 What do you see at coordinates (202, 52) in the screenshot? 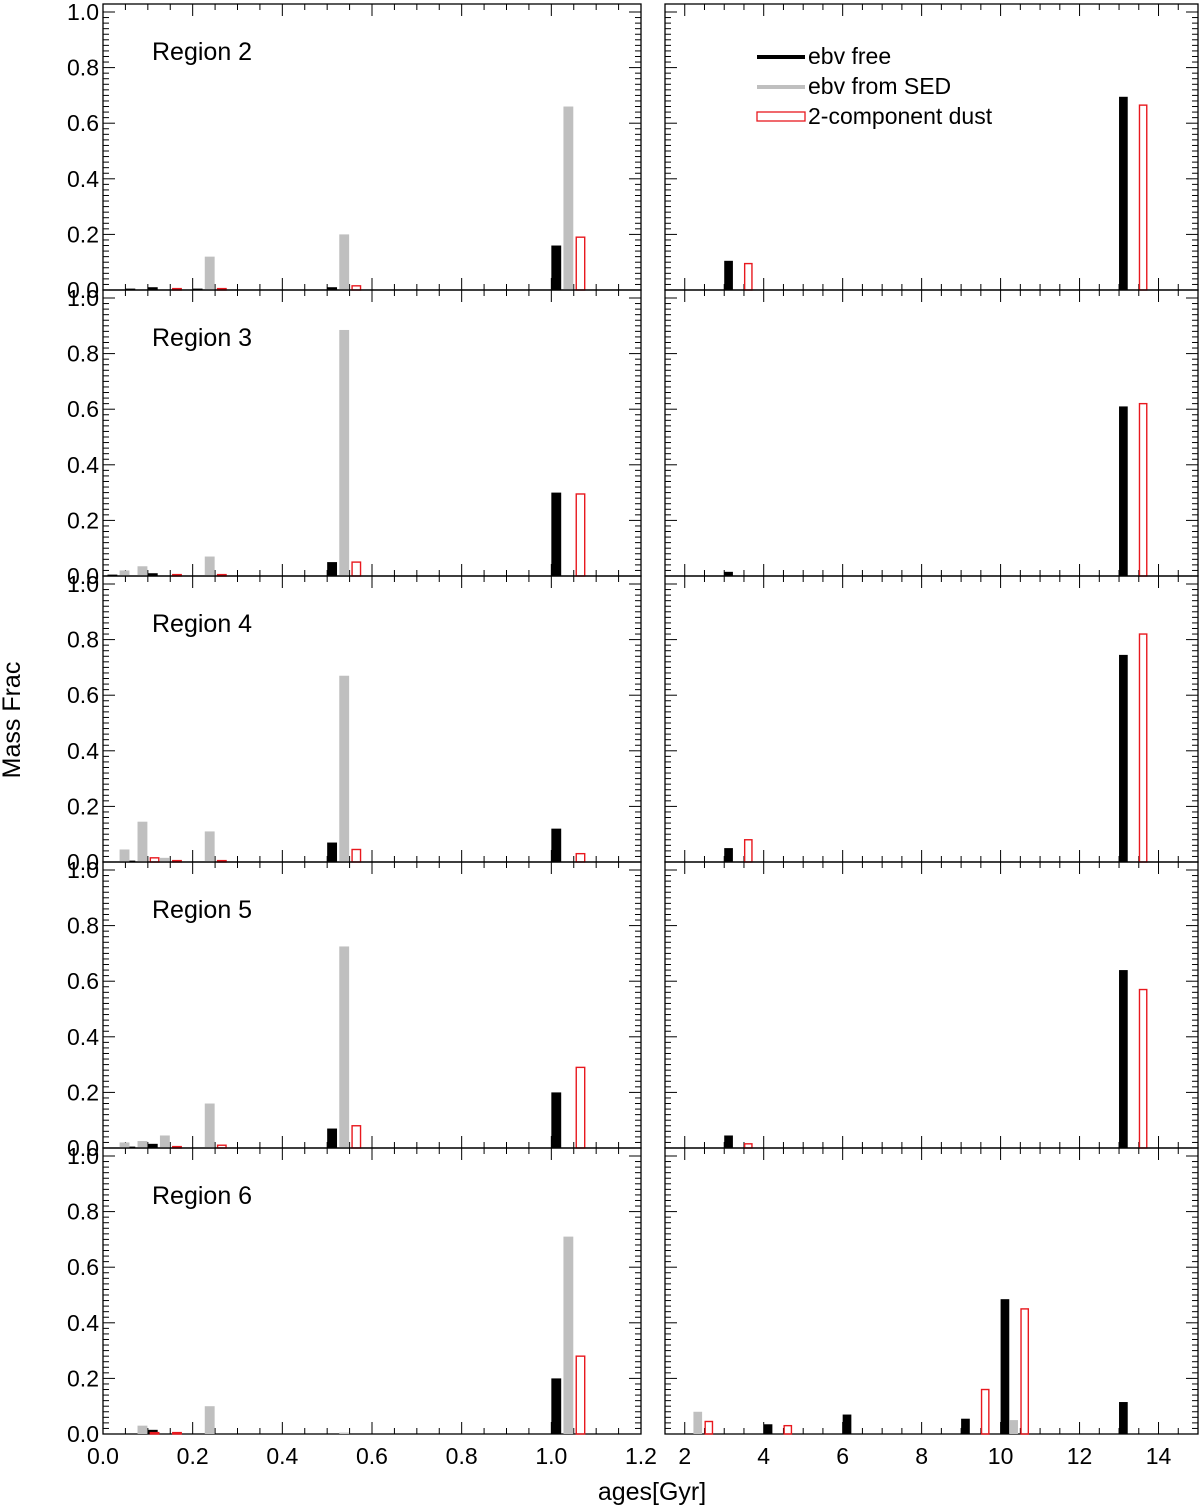
I see `region-label: Region 2` at bounding box center [202, 52].